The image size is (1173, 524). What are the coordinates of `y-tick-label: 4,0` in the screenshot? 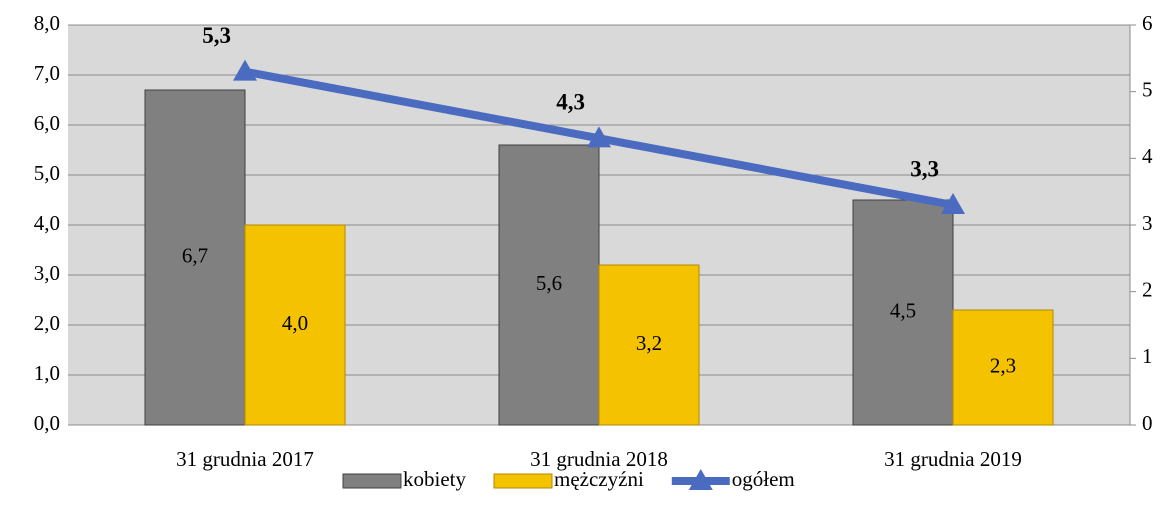 It's located at (47, 223).